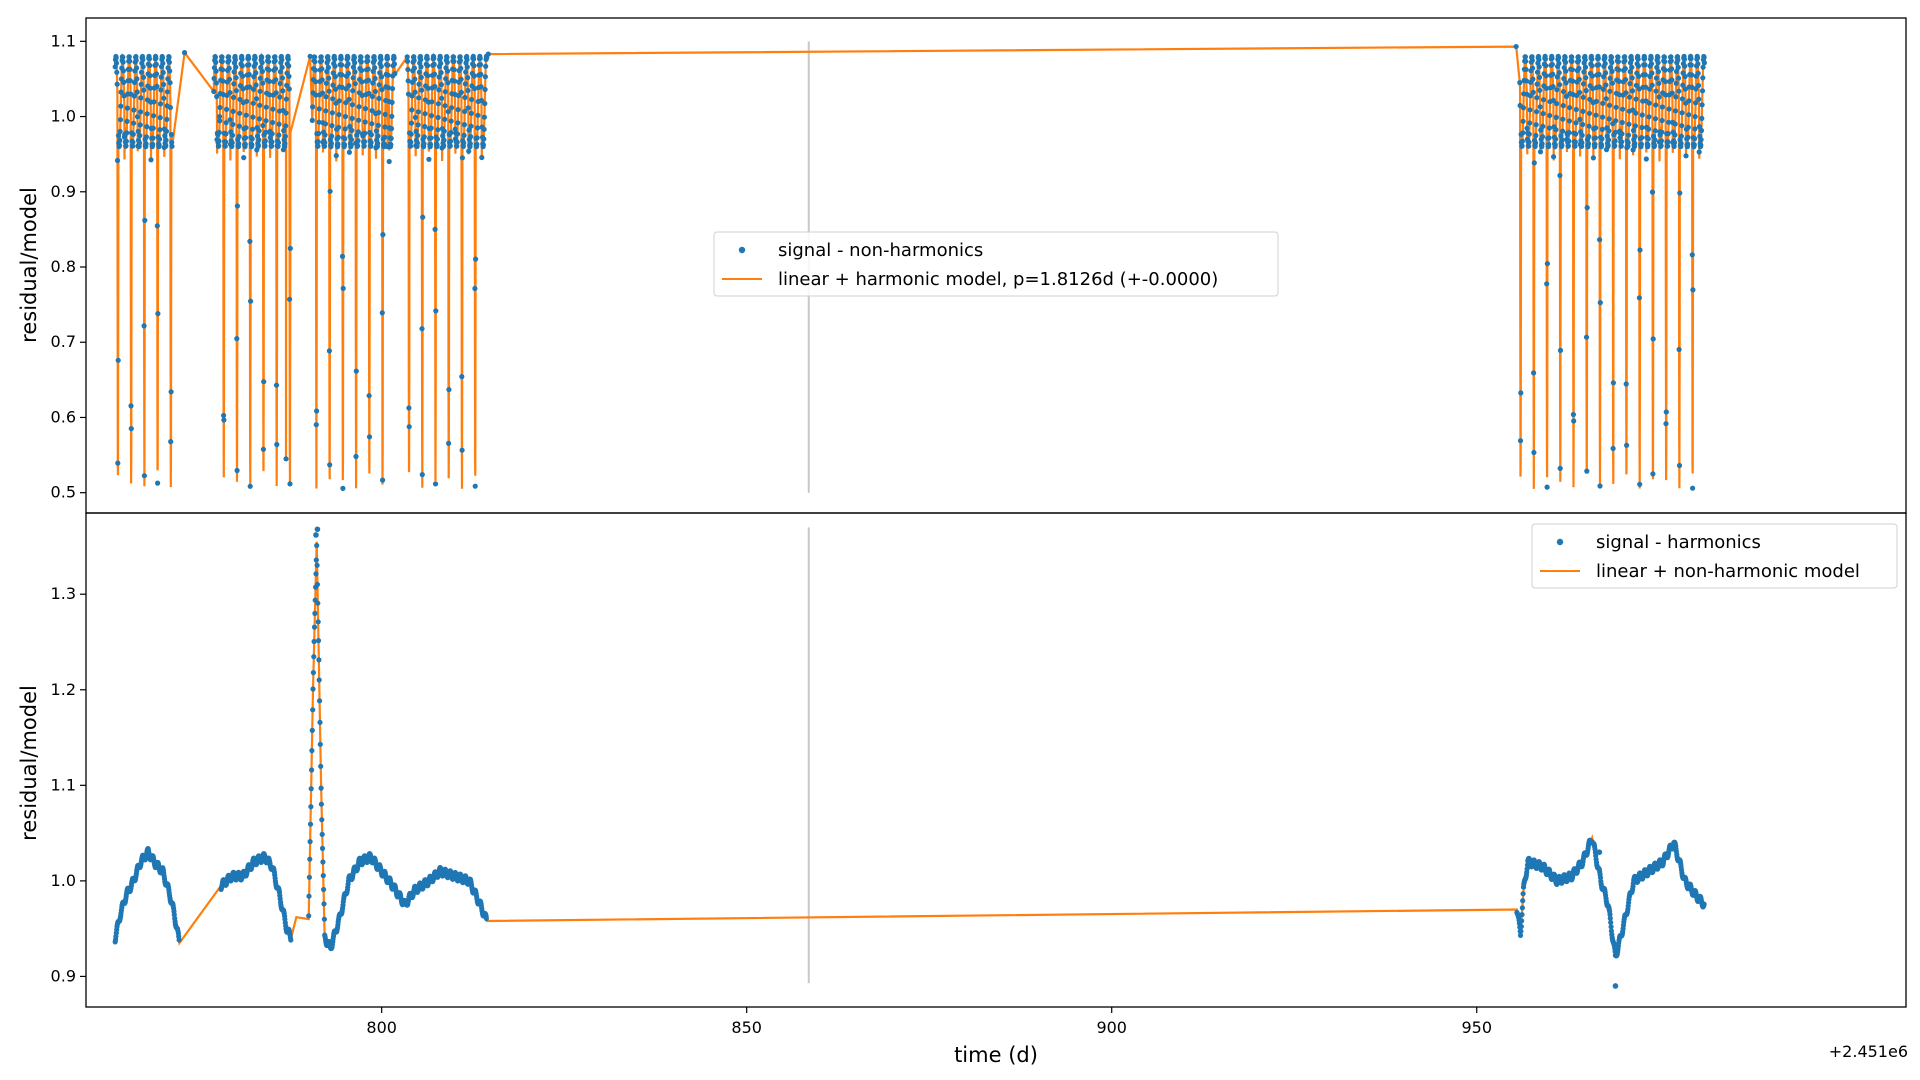 This screenshot has height=1080, width=1920. I want to click on y-tick-label: 0.5, so click(63, 492).